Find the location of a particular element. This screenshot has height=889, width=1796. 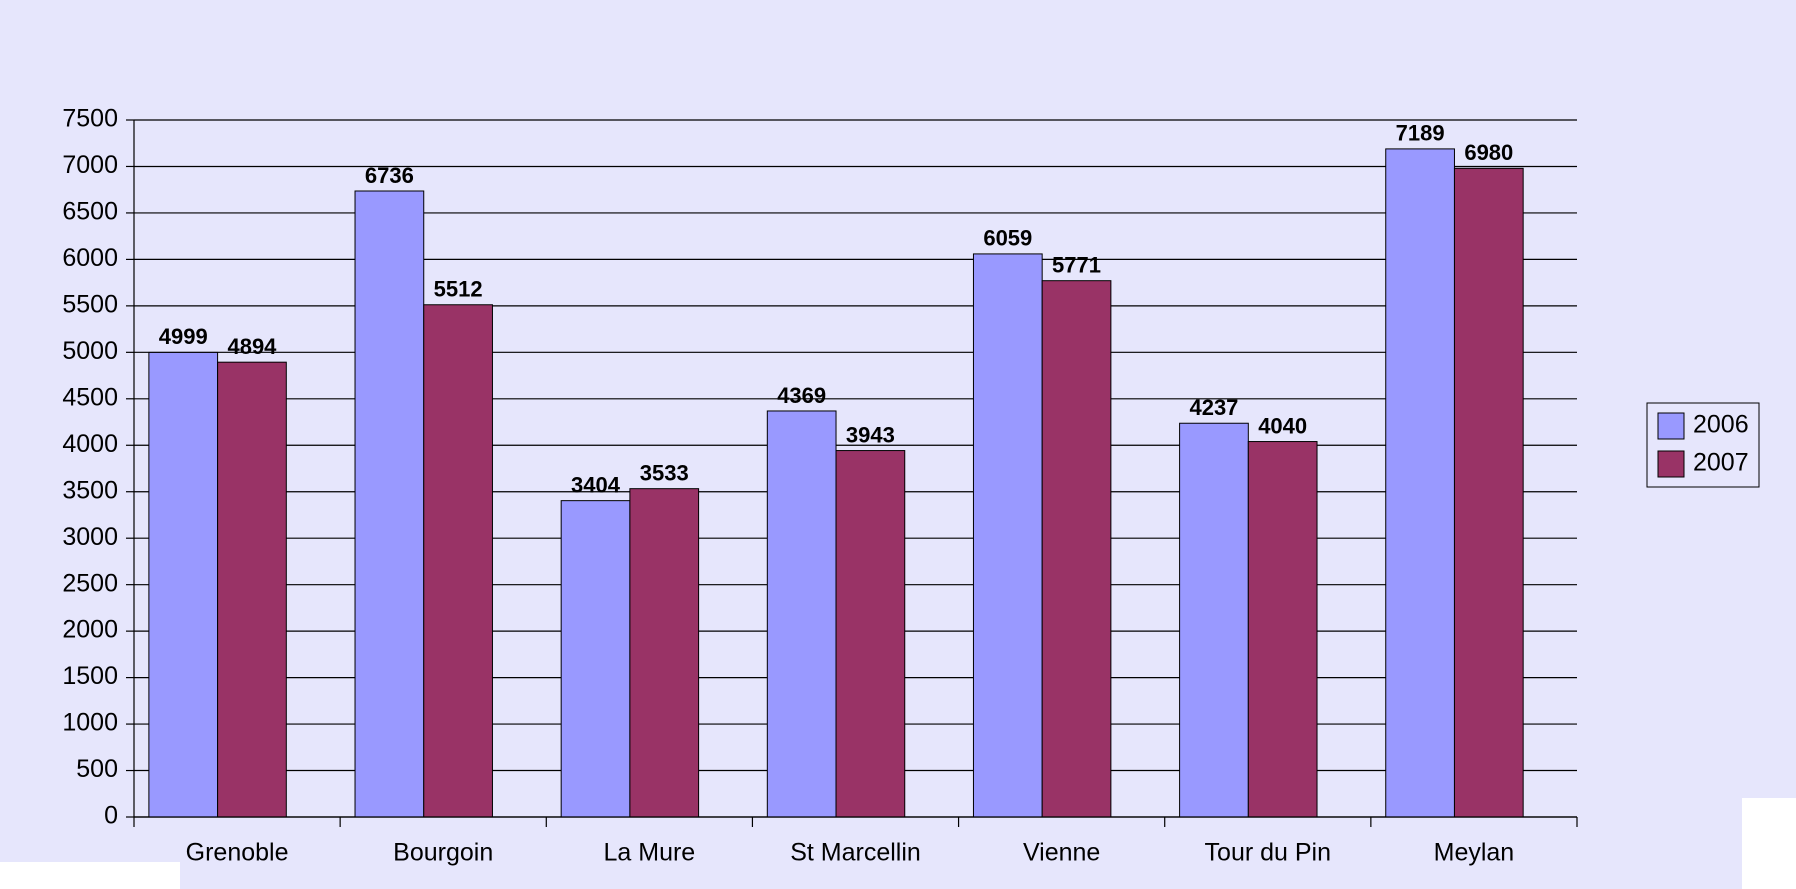

value-label: 6059 is located at coordinates (1007, 238).